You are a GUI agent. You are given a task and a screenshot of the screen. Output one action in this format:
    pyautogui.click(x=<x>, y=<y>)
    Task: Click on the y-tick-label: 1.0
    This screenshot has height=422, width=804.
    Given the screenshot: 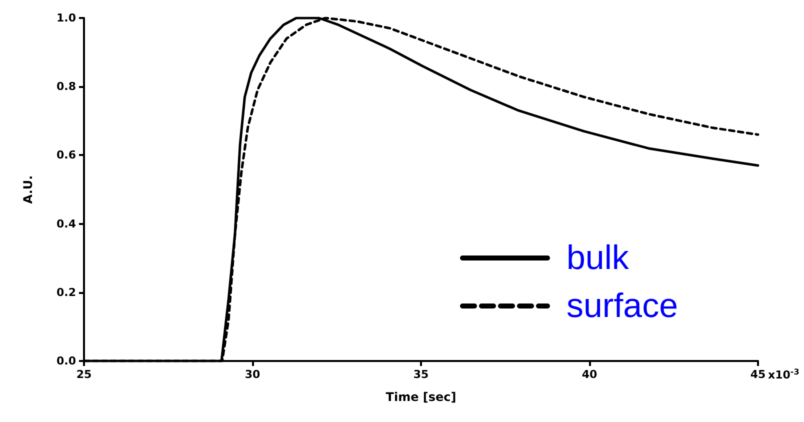 What is the action you would take?
    pyautogui.click(x=66, y=18)
    